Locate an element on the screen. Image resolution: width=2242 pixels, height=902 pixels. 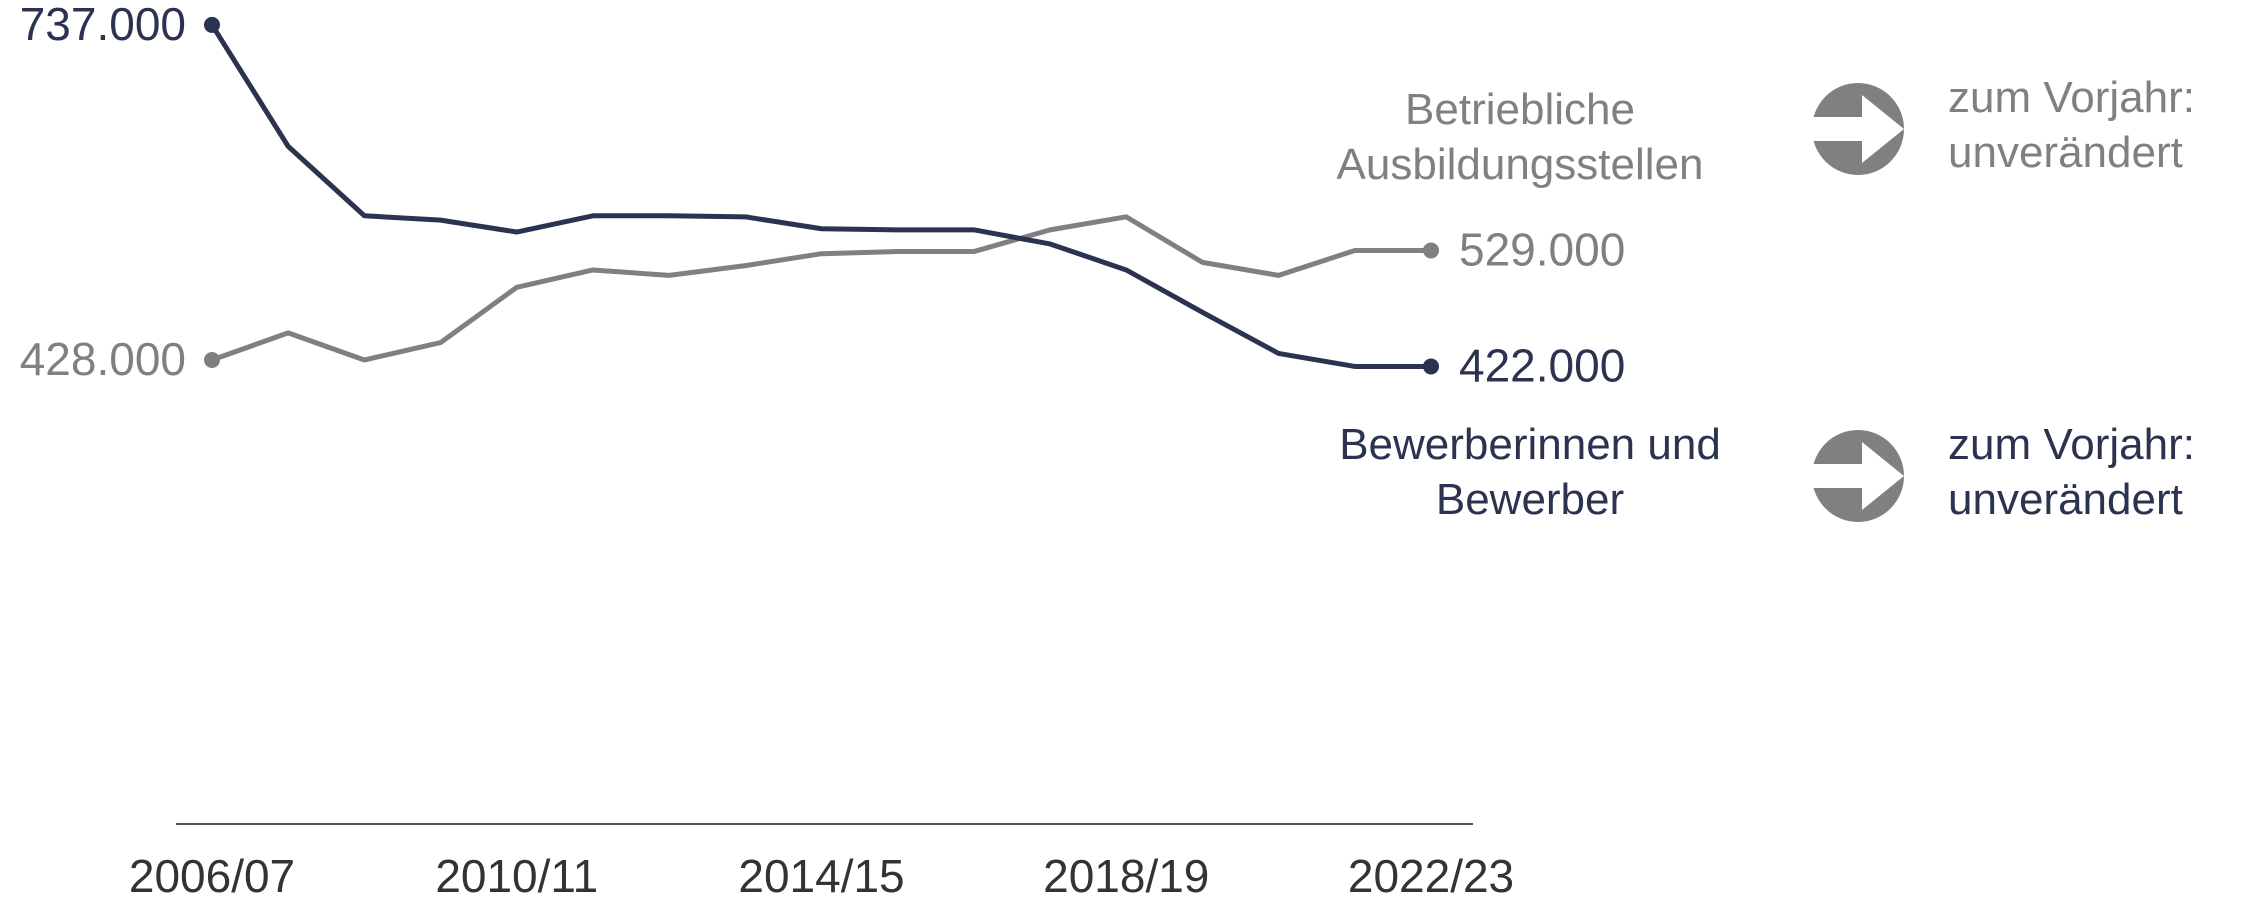
series-line is located at coordinates (821, 288).